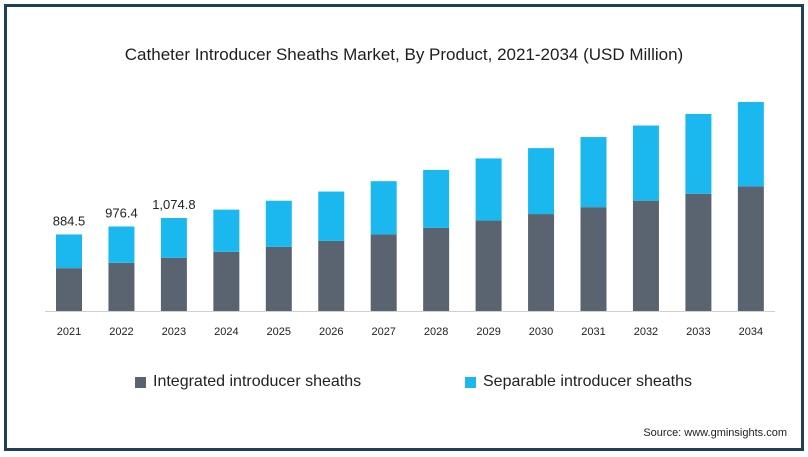 The width and height of the screenshot is (808, 457). I want to click on bar-separable-2028, so click(436, 198).